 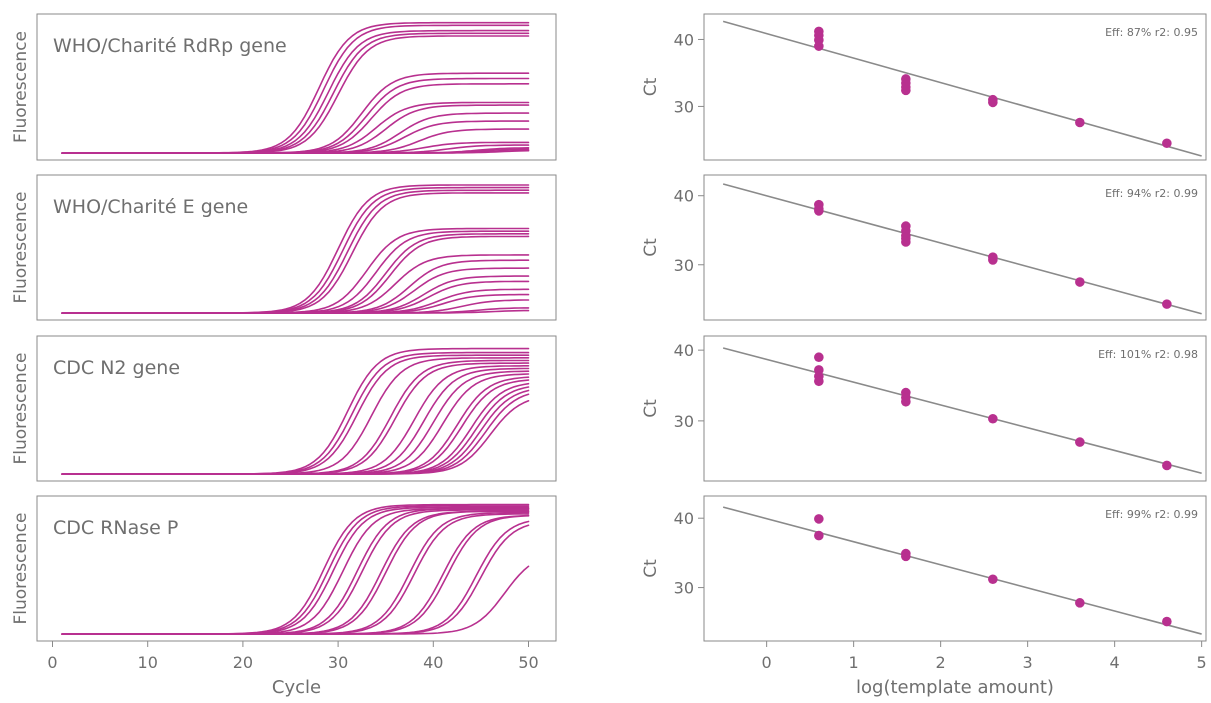 I want to click on panel-title: WHO/Charité RdRp gene, so click(x=170, y=46).